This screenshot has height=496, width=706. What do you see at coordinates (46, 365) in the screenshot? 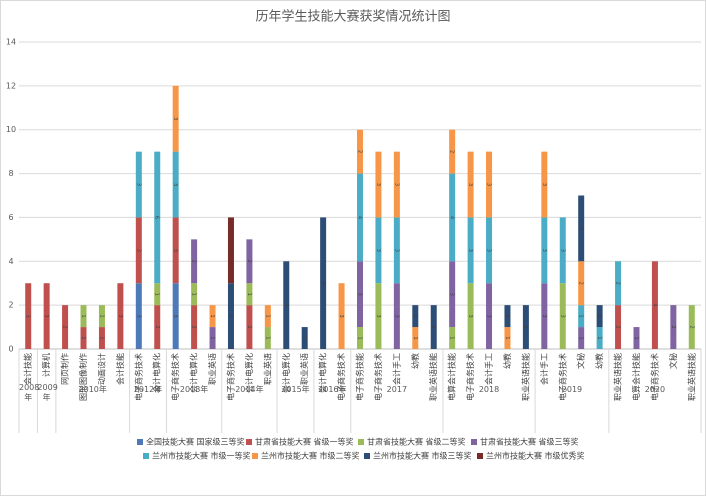
I see `x-tick-label: 计算机` at bounding box center [46, 365].